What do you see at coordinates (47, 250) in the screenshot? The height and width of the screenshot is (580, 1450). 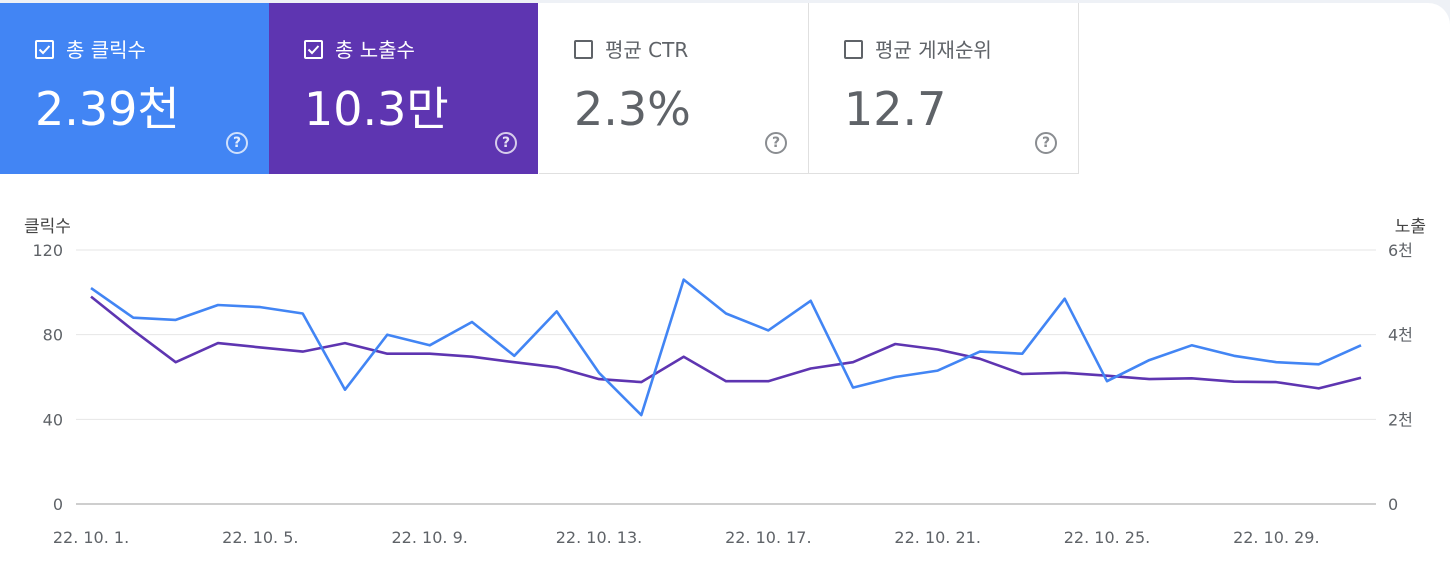 I see `left-tick-label: 120` at bounding box center [47, 250].